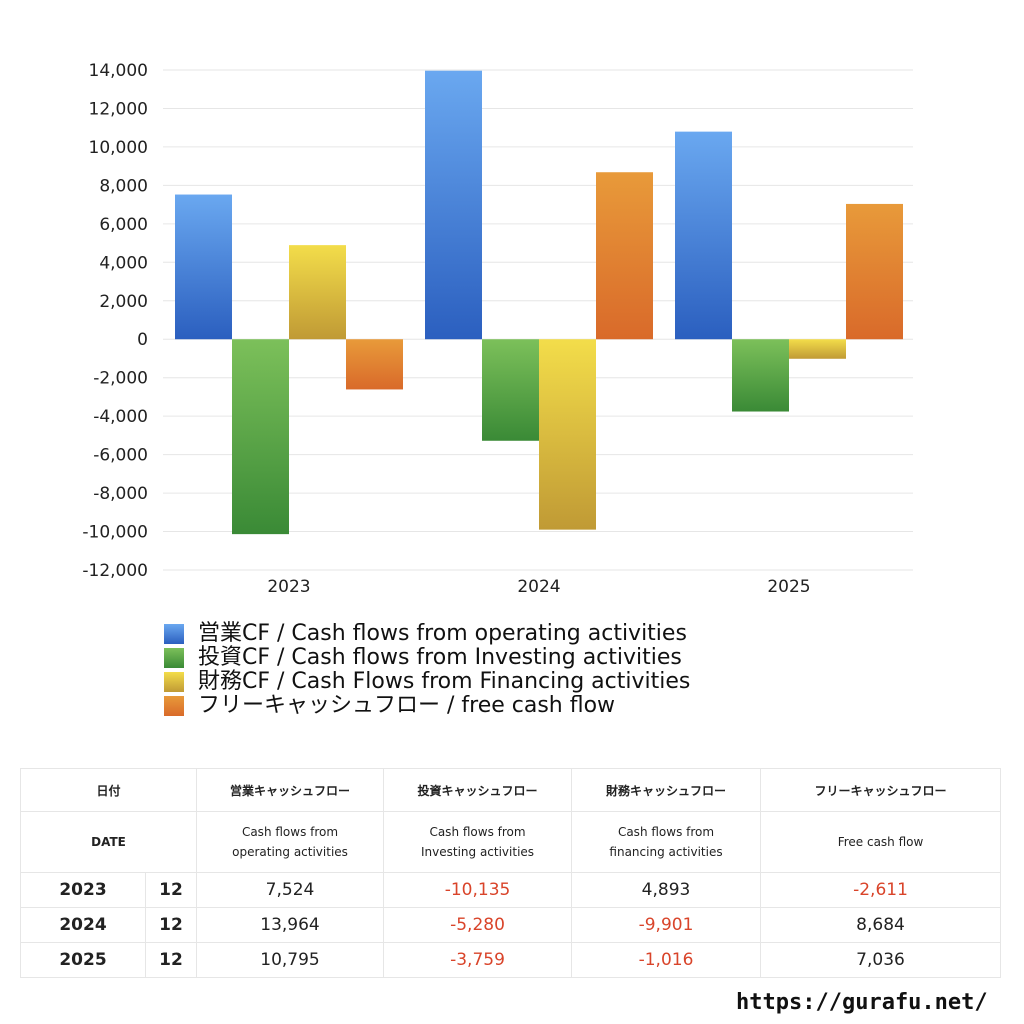 This screenshot has height=1024, width=1024. What do you see at coordinates (123, 263) in the screenshot?
I see `y-tick-label: 4,000` at bounding box center [123, 263].